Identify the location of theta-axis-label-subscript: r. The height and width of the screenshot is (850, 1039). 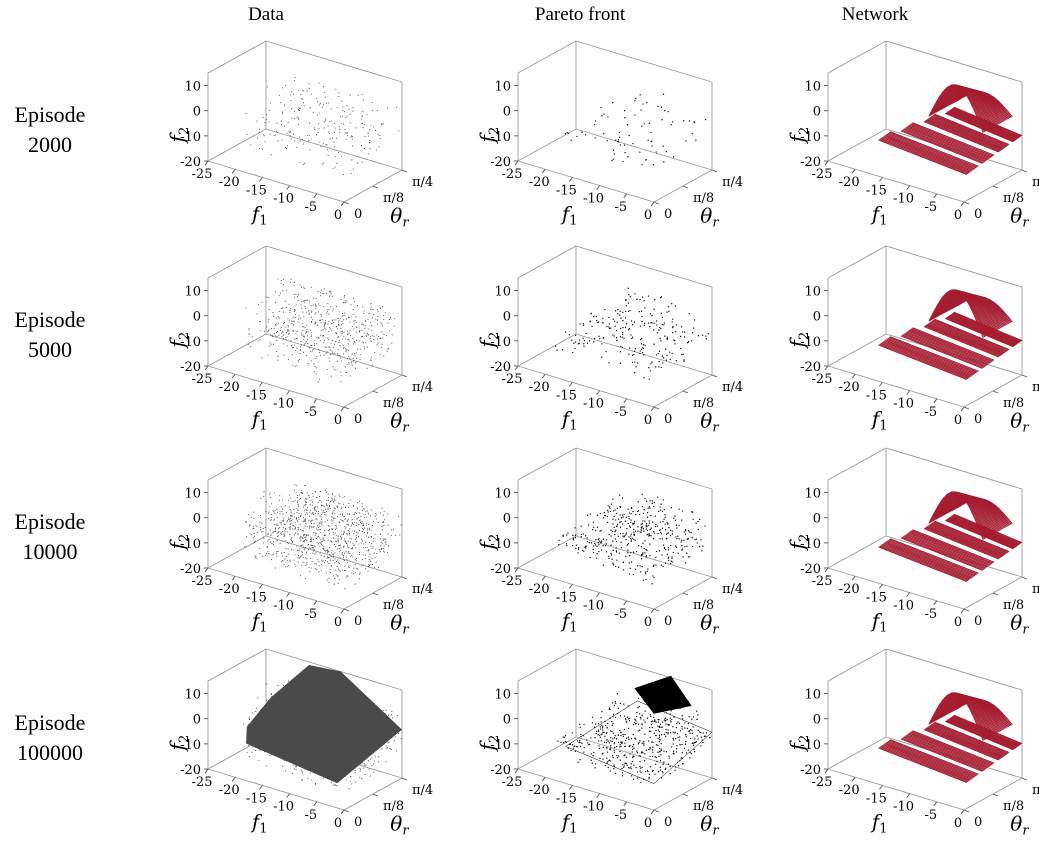
(405, 830).